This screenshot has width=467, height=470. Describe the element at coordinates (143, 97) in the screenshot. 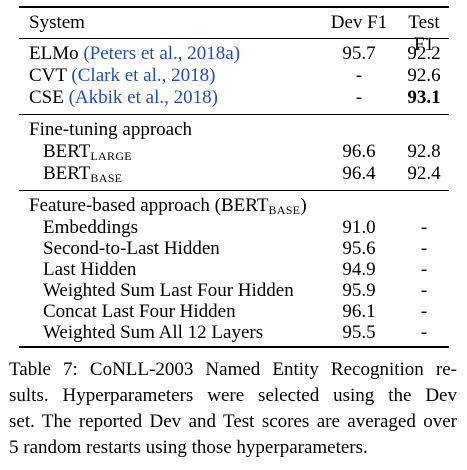

I see `citation-link: (Akbik et al., 2018)` at that location.